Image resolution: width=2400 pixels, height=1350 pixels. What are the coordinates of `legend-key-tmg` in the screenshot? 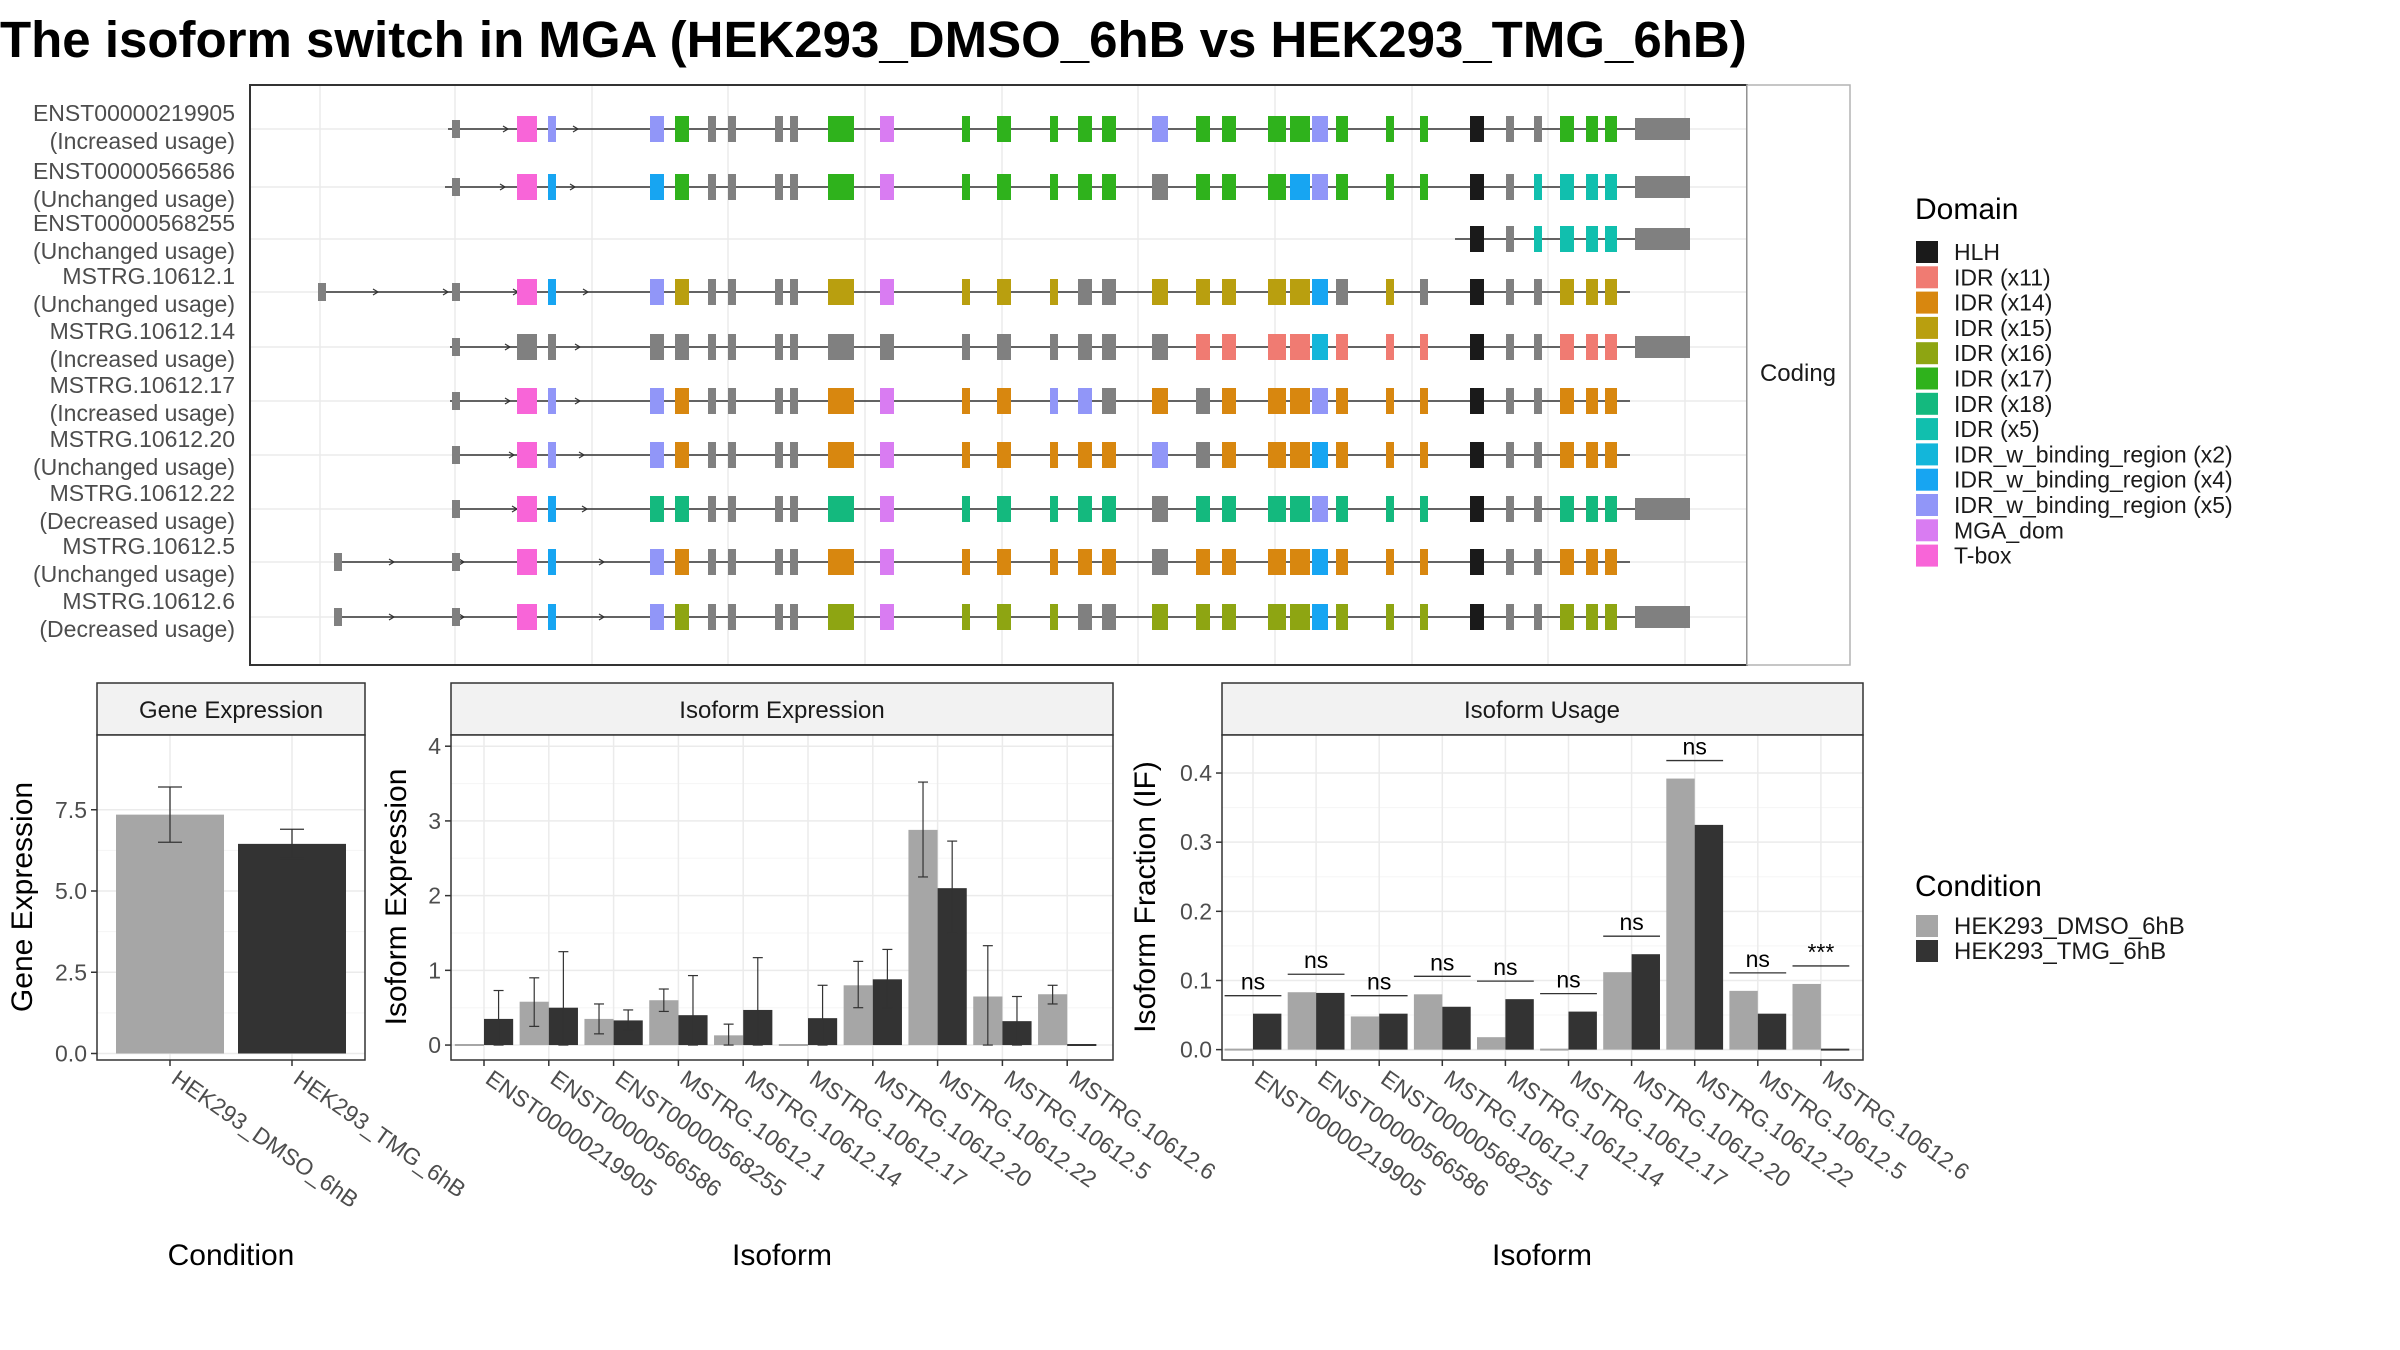 It's located at (1927, 951).